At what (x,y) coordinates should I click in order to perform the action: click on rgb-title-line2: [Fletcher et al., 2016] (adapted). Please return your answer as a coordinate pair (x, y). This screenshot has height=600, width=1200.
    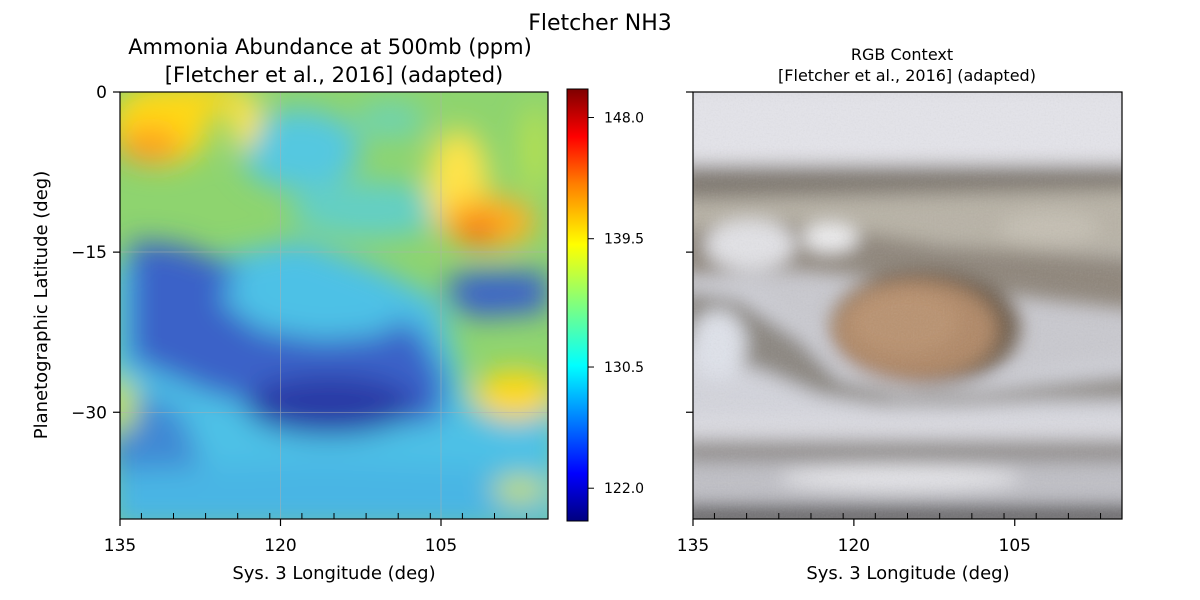
    Looking at the image, I should click on (907, 75).